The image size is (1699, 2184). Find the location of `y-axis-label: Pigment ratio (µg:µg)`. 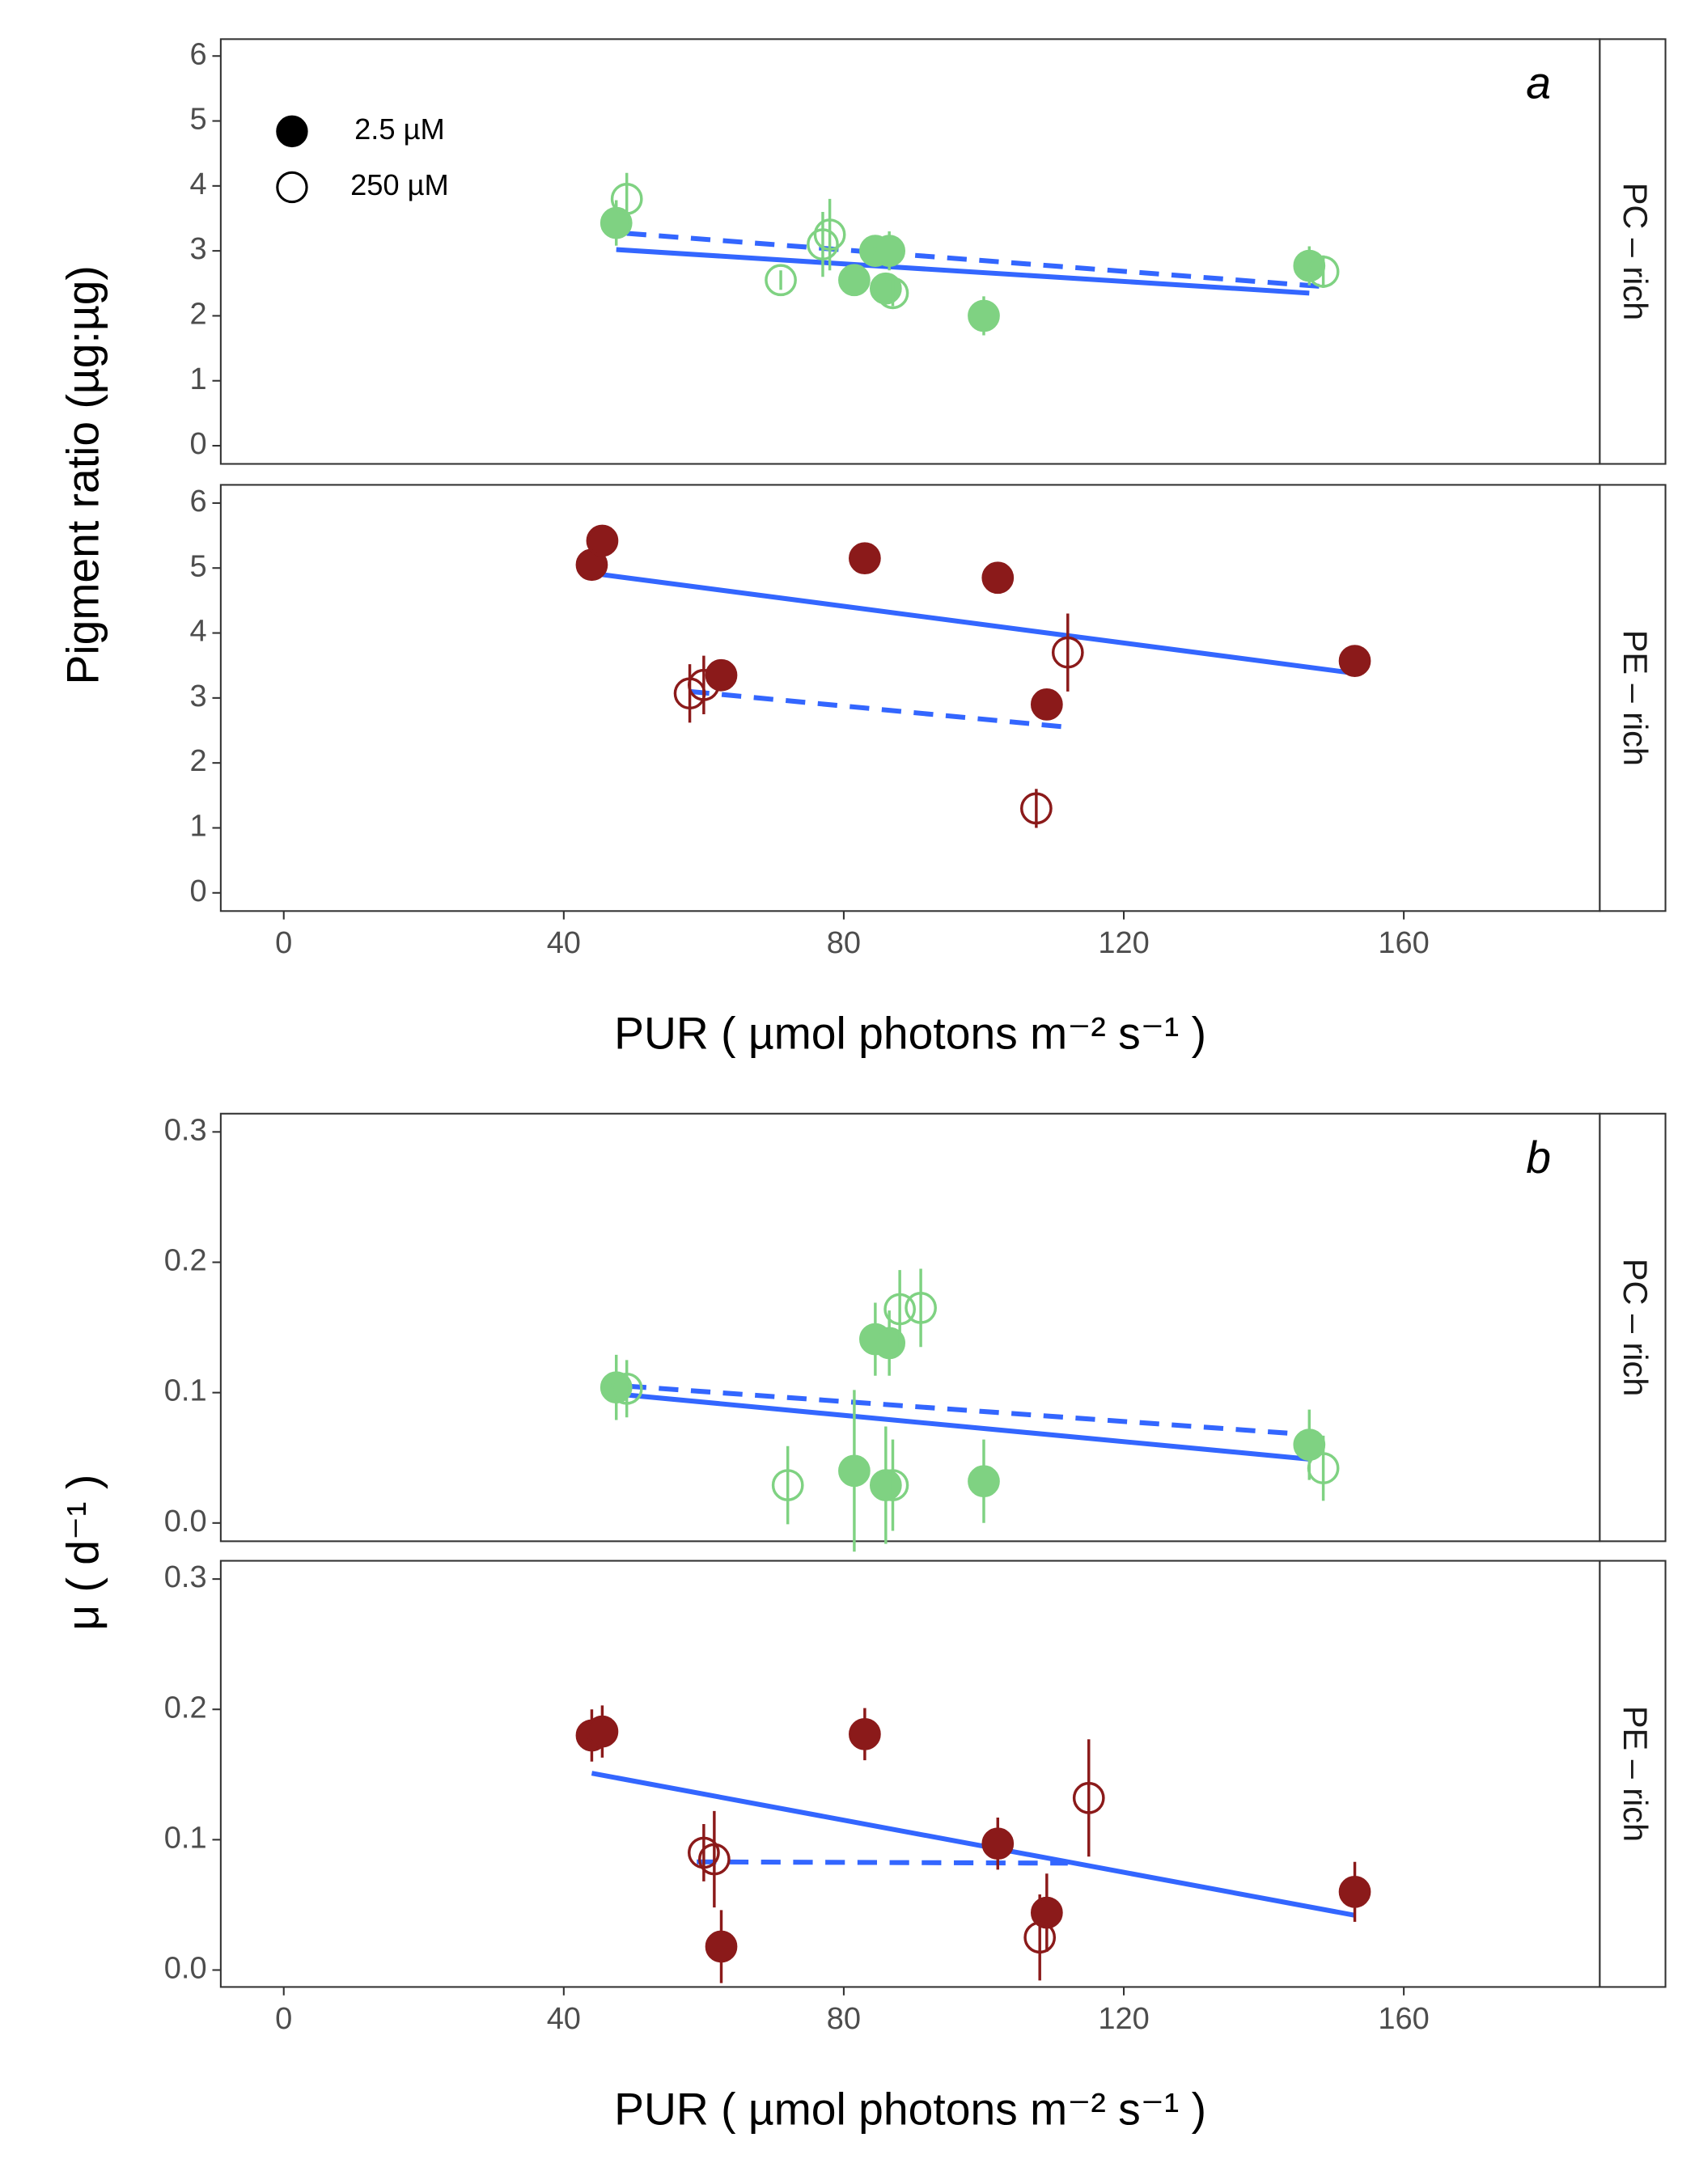

y-axis-label: Pigment ratio (µg:µg) is located at coordinates (83, 474).